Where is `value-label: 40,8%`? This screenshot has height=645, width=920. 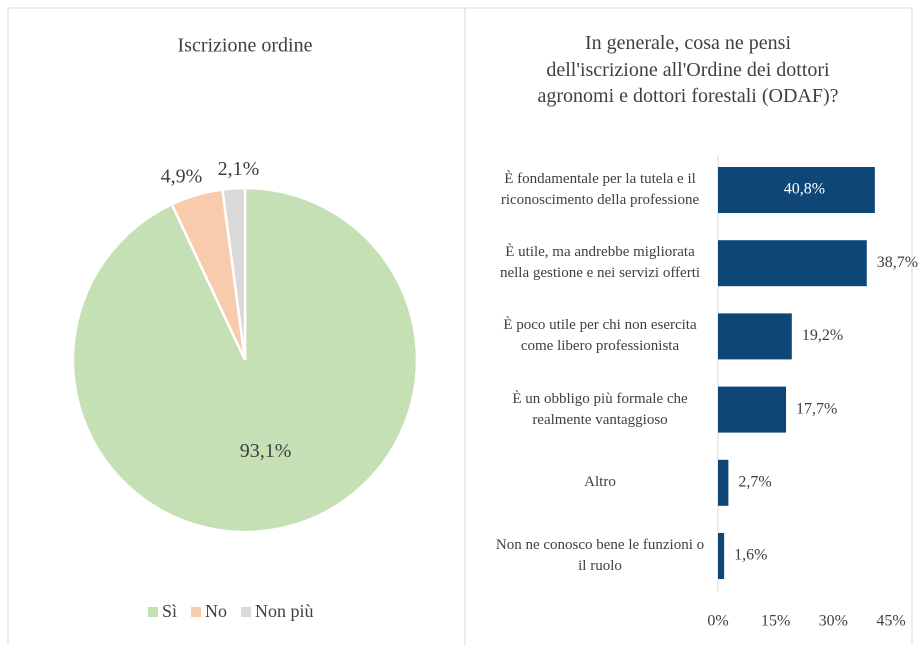
value-label: 40,8% is located at coordinates (804, 189).